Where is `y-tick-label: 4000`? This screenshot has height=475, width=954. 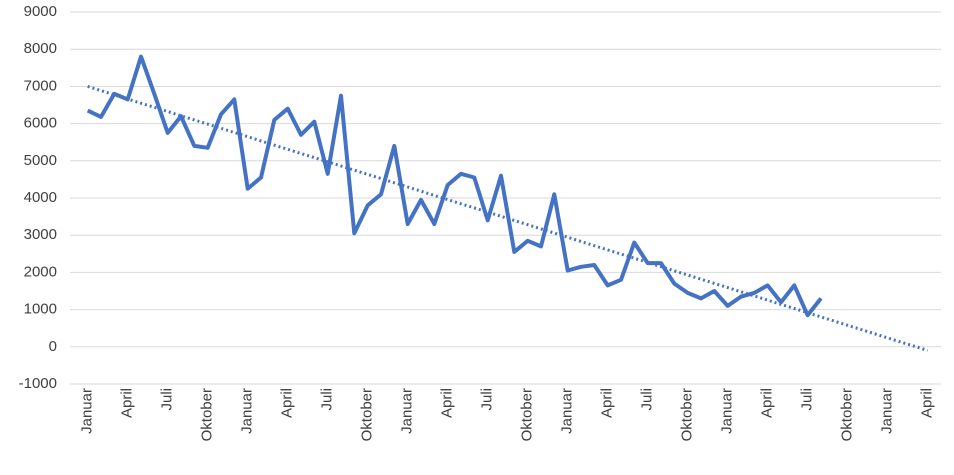
y-tick-label: 4000 is located at coordinates (40, 197).